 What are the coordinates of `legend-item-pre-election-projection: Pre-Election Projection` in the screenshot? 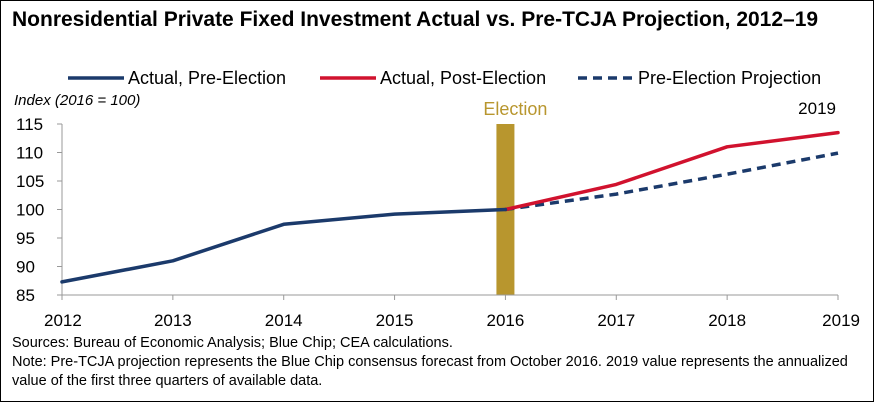 It's located at (699, 78).